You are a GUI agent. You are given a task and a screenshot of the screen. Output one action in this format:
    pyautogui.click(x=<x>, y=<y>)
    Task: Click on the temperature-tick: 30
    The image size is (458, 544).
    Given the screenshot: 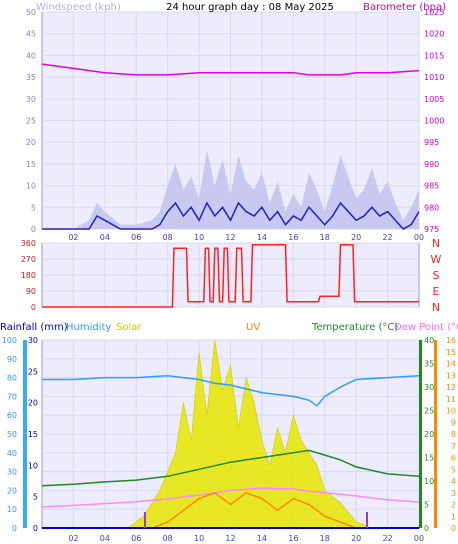 What is the action you would take?
    pyautogui.click(x=429, y=387)
    